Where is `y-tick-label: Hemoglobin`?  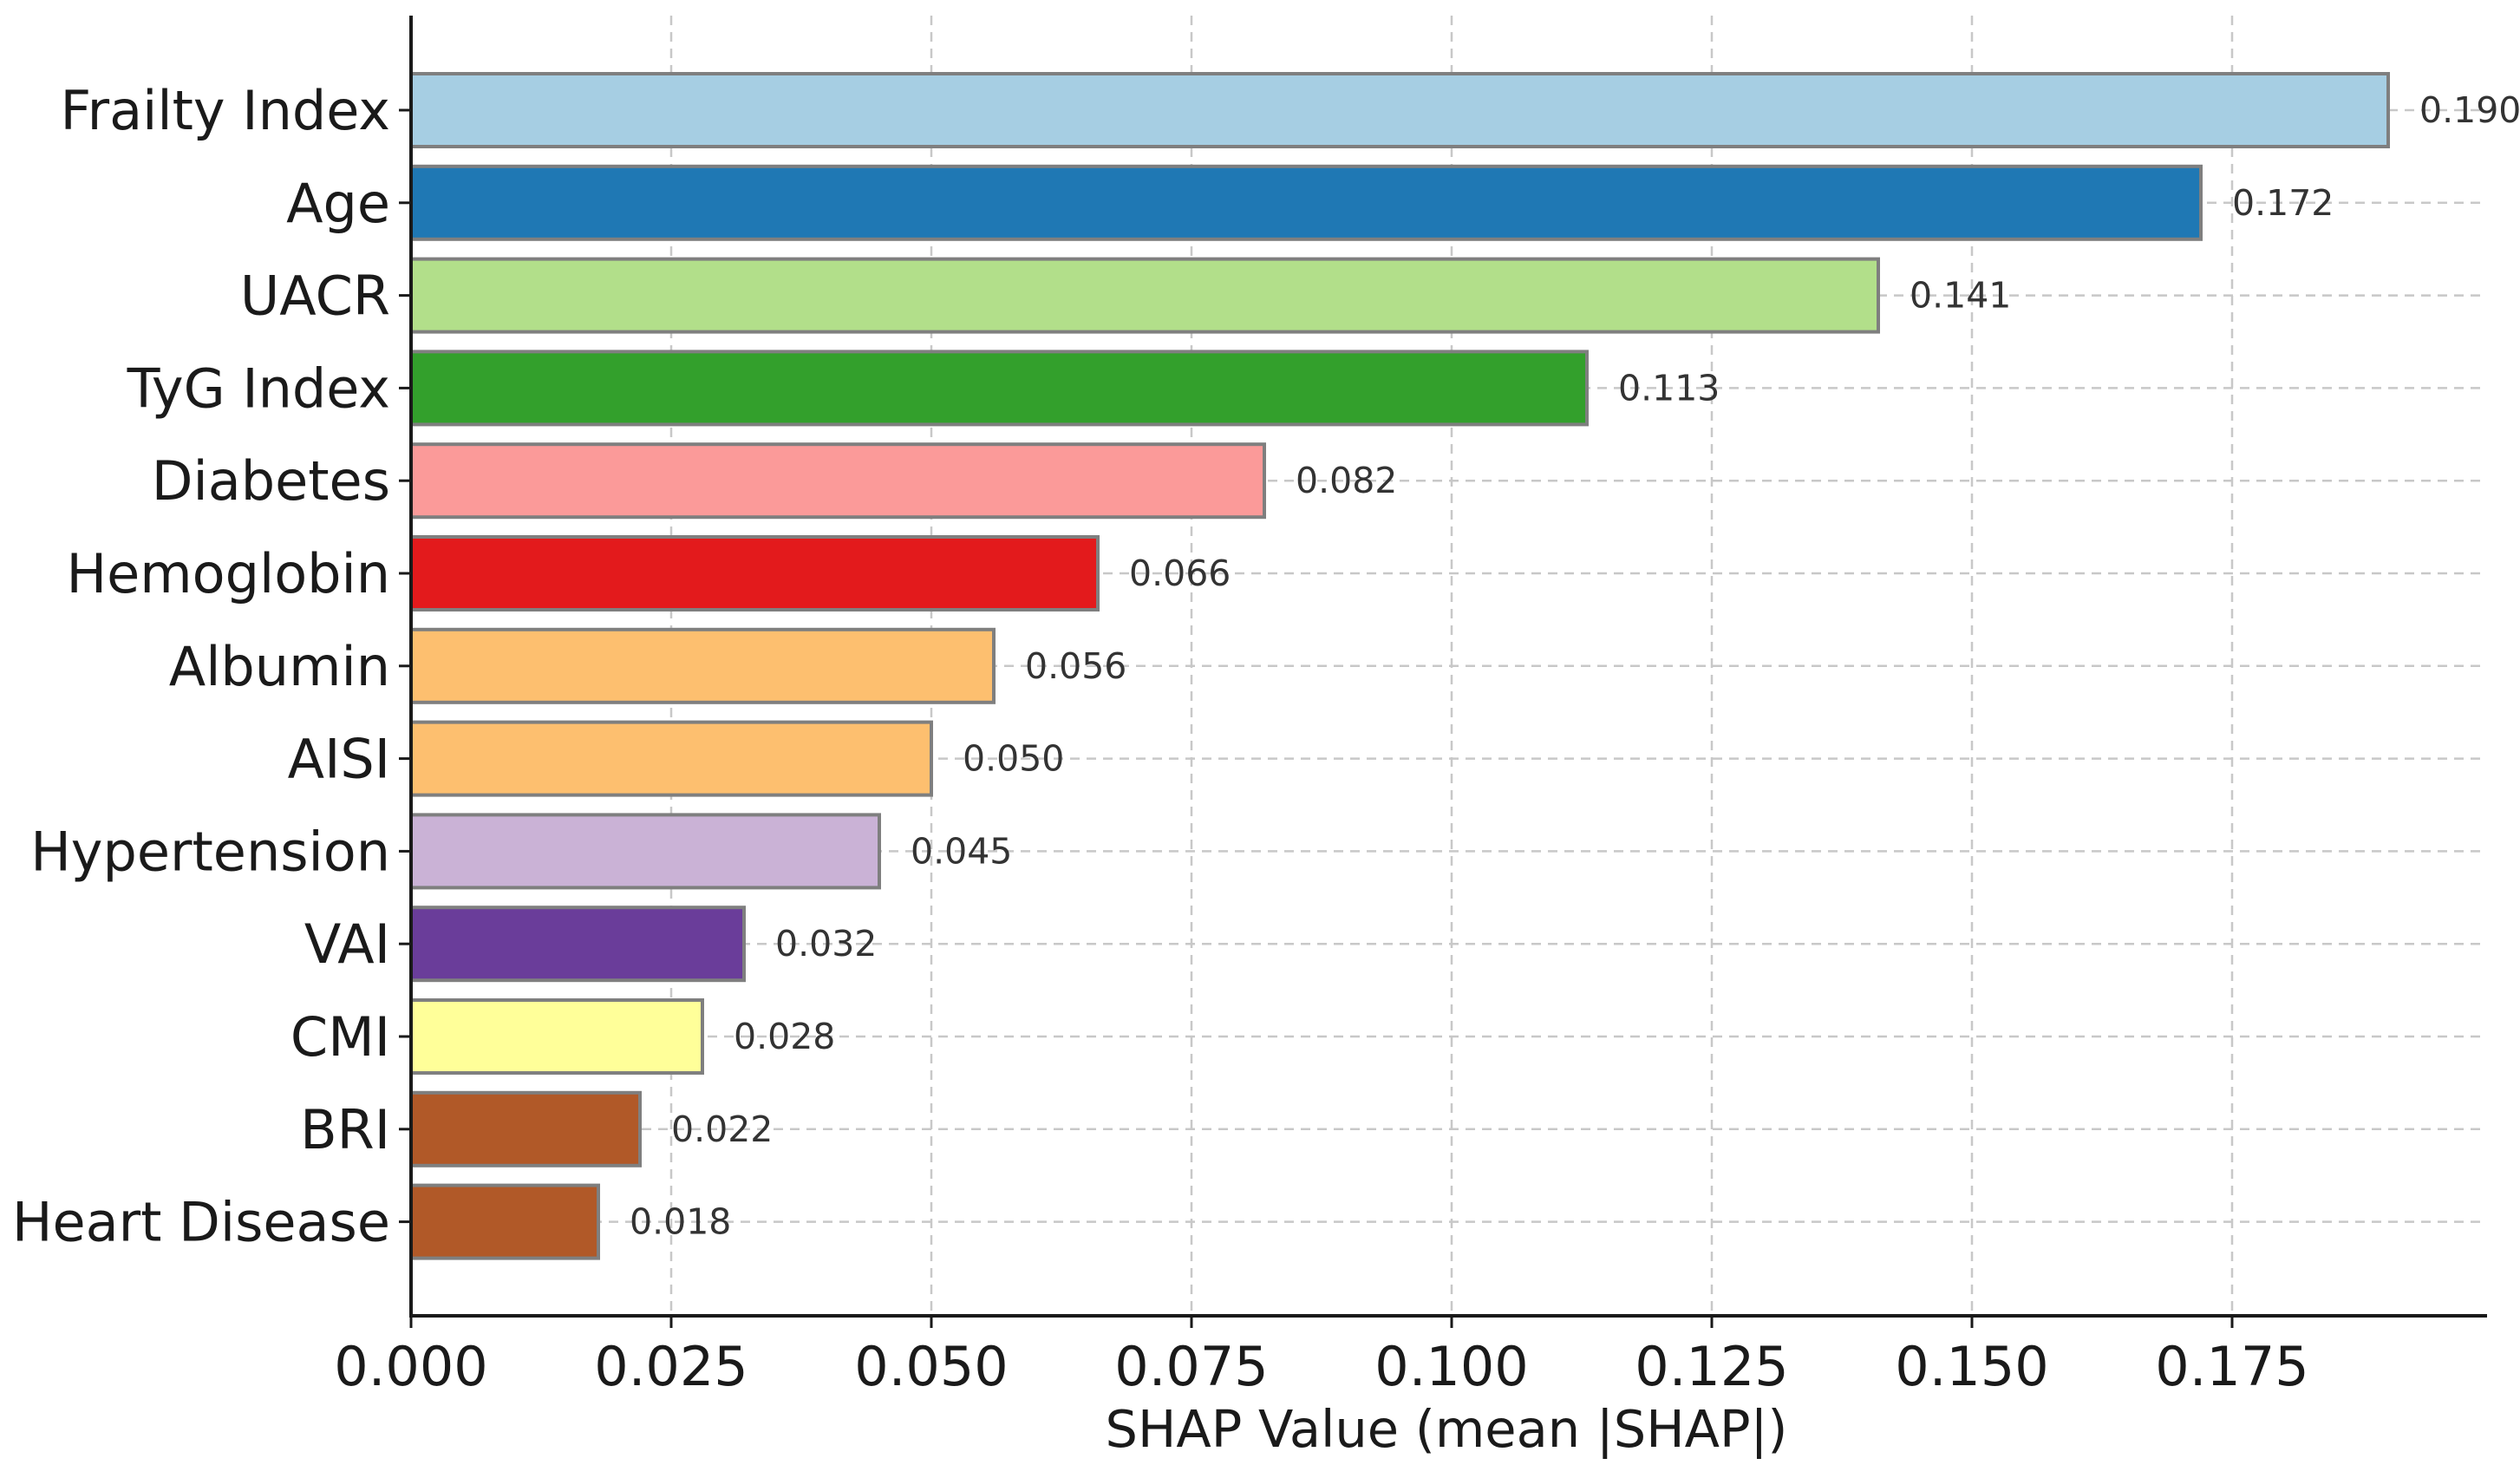 y-tick-label: Hemoglobin is located at coordinates (228, 574).